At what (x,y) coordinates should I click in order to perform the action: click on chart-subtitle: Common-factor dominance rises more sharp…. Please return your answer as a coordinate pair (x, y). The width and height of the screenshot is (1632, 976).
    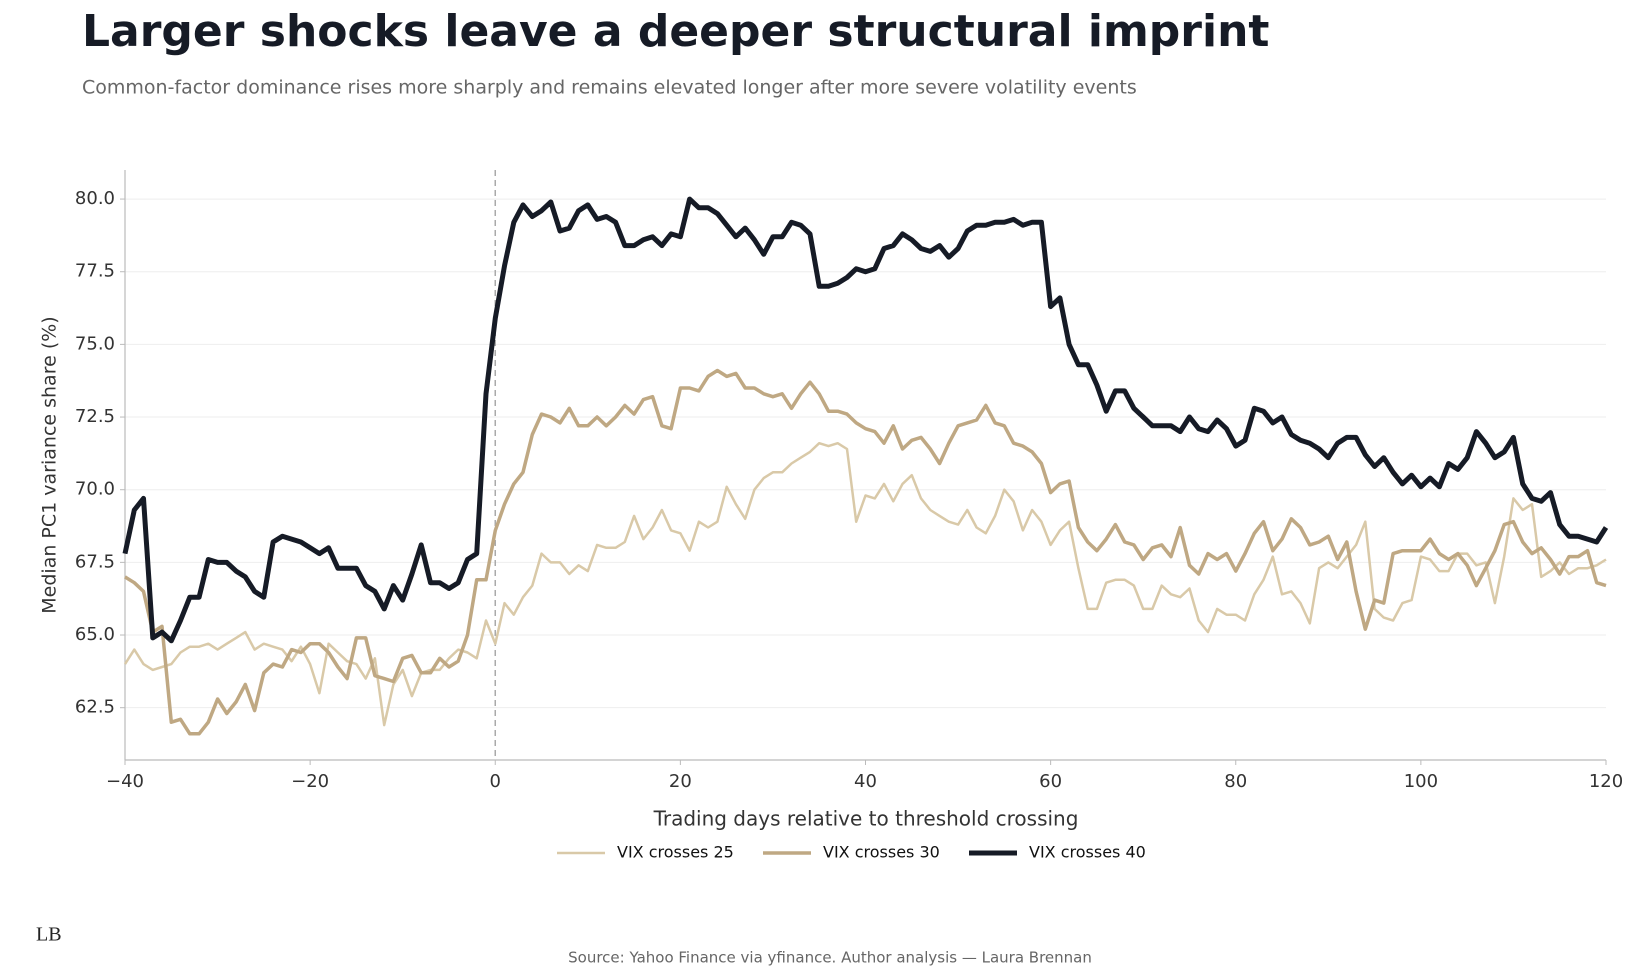
    Looking at the image, I should click on (609, 88).